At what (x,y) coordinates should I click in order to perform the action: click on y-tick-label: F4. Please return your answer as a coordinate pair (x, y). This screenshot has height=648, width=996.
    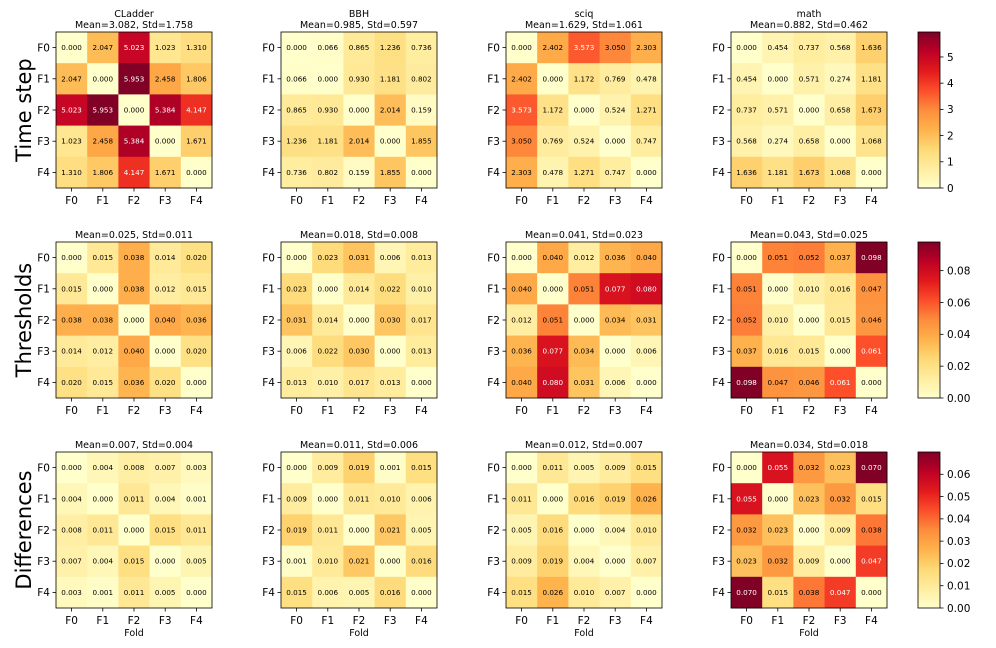
    Looking at the image, I should click on (718, 383).